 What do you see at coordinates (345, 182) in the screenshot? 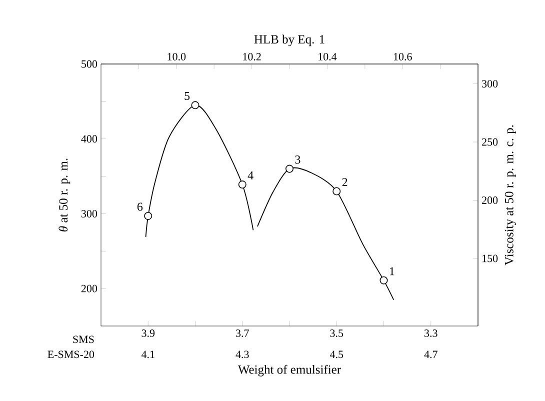
I see `annotation: 2` at bounding box center [345, 182].